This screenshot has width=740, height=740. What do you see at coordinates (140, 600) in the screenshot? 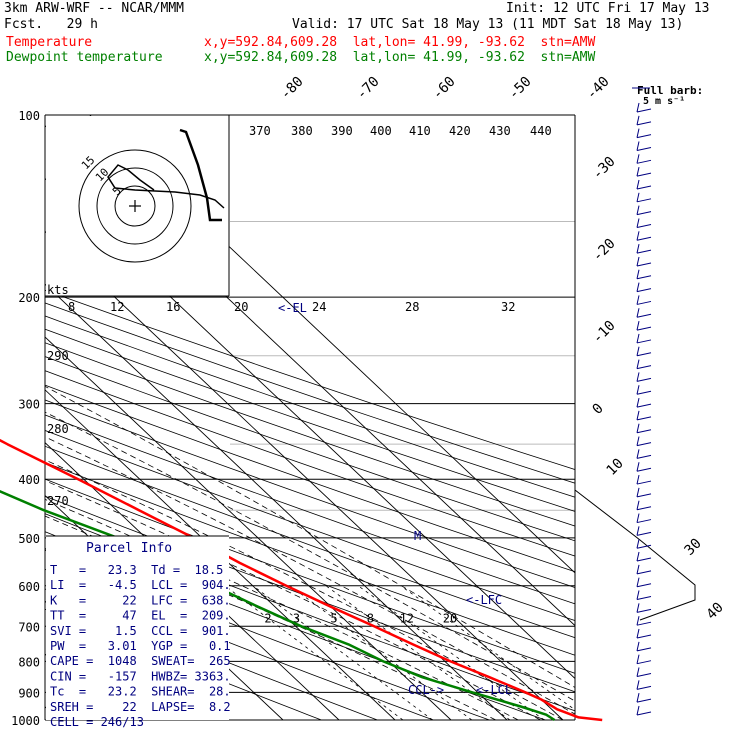
I see `parcel-info-row: K = 22 LFC = 638.` at bounding box center [140, 600].